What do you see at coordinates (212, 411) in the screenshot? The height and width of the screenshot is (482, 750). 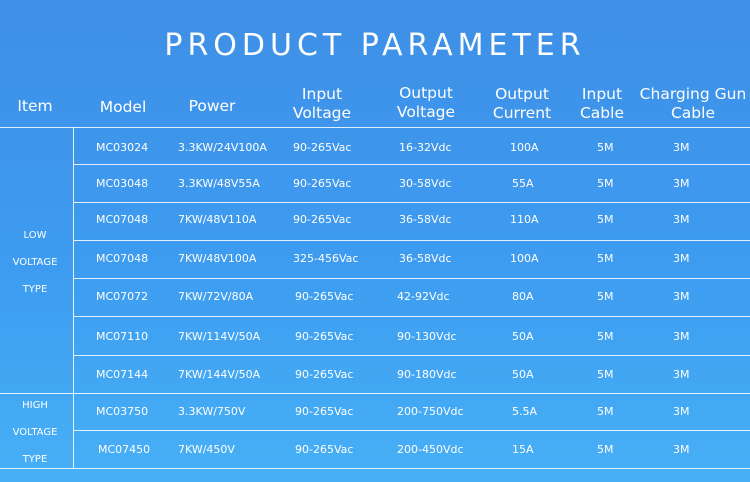 I see `cell-power: 3.3KW/750V` at bounding box center [212, 411].